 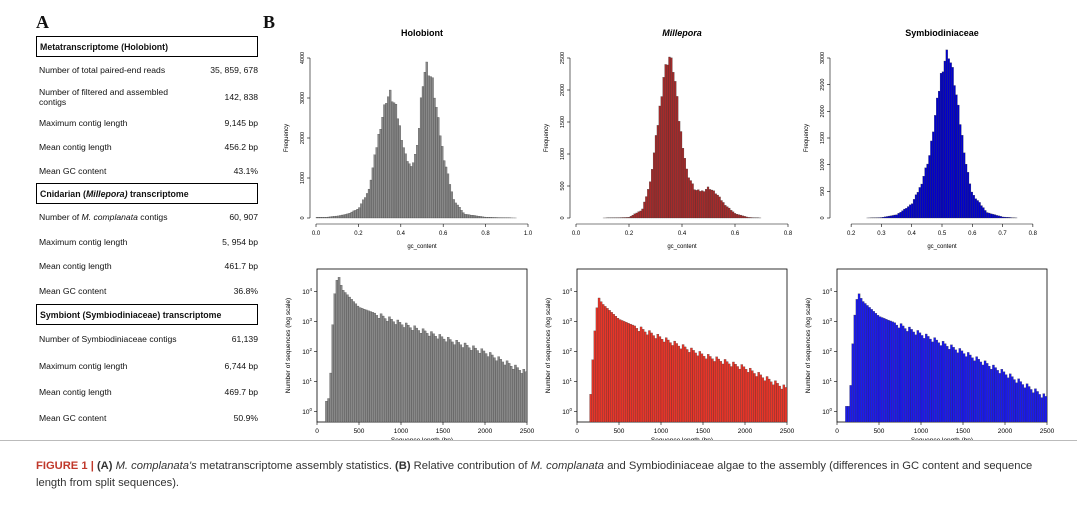 I want to click on stat-label: Maximum contig length, so click(x=83, y=366).